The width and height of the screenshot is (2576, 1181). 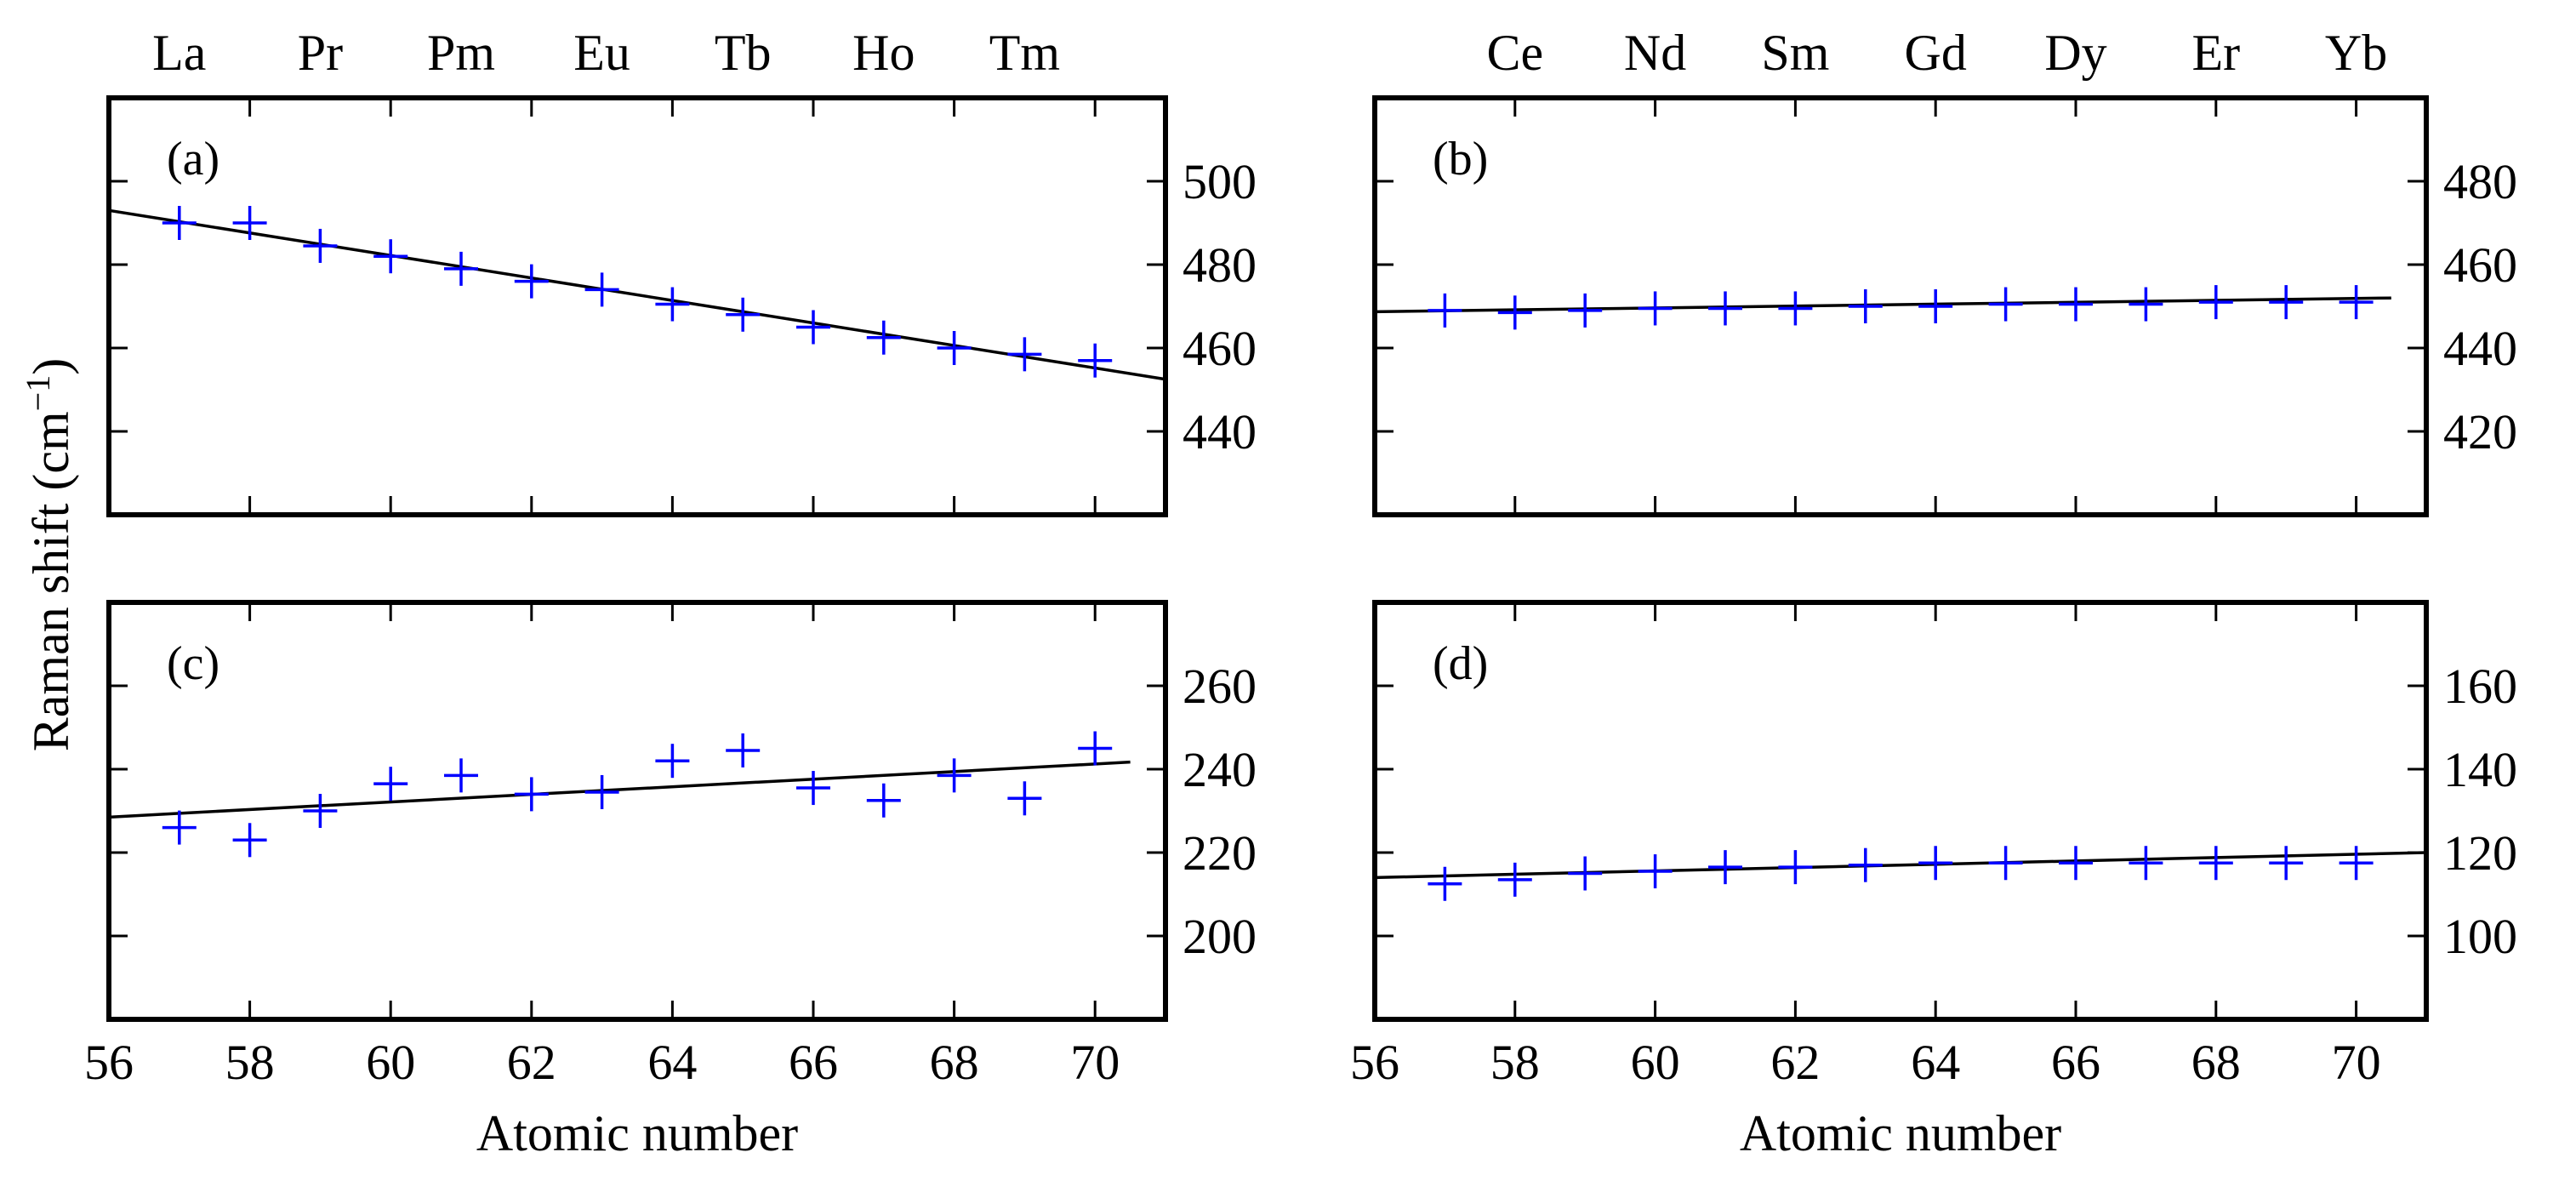 I want to click on element-label: Er, so click(x=2215, y=53).